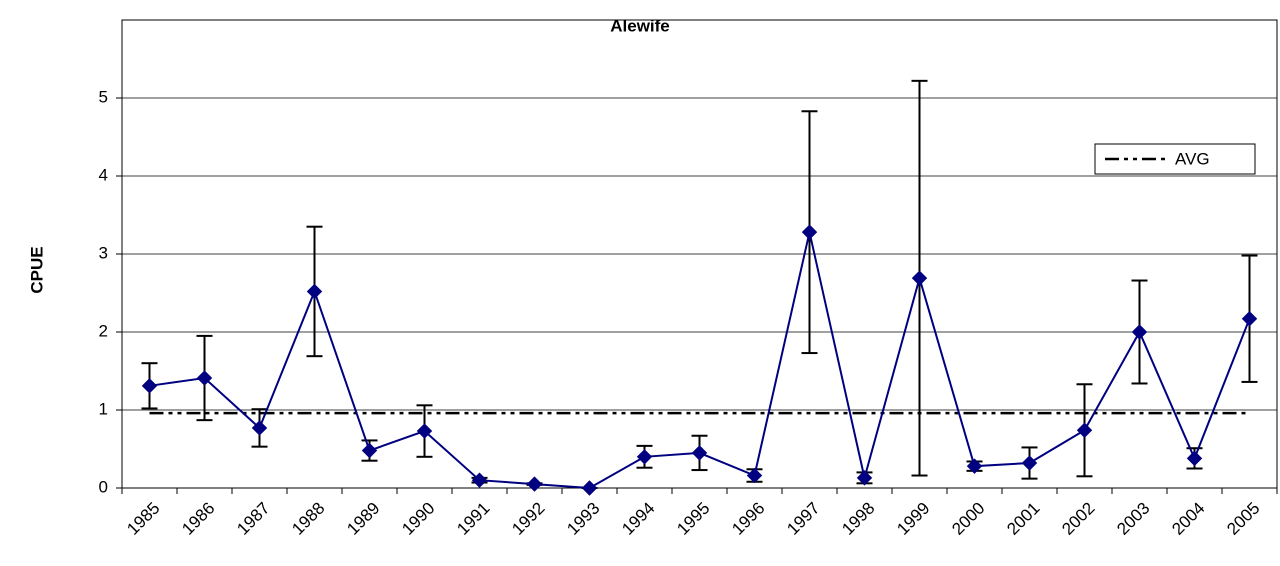  What do you see at coordinates (528, 519) in the screenshot?
I see `x-tick-label: 1992` at bounding box center [528, 519].